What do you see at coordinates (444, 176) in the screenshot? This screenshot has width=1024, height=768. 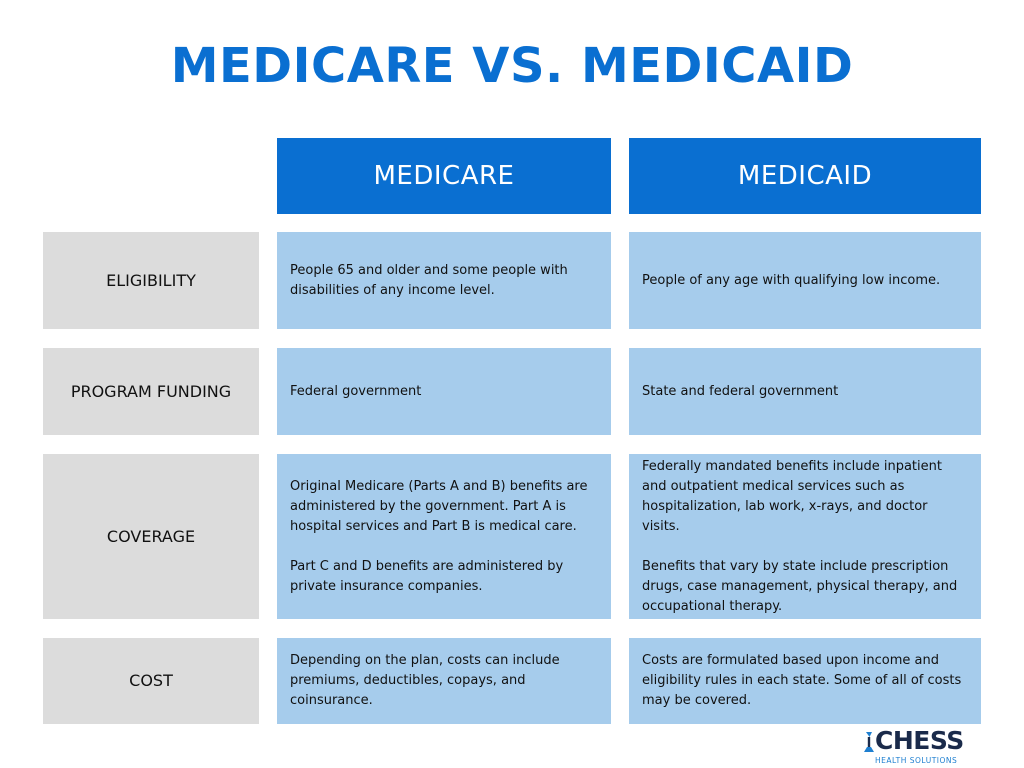 I see `column-header-medicare: MEDICARE` at bounding box center [444, 176].